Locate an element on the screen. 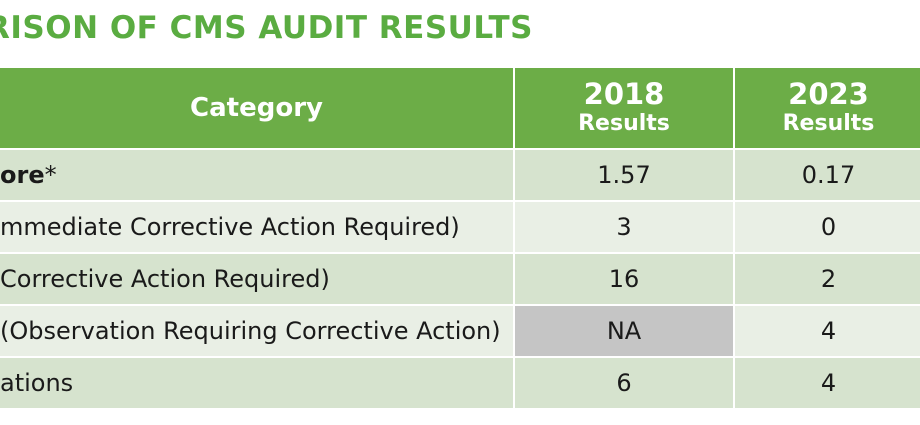 The image size is (920, 425). row-label: ations is located at coordinates (257, 383).